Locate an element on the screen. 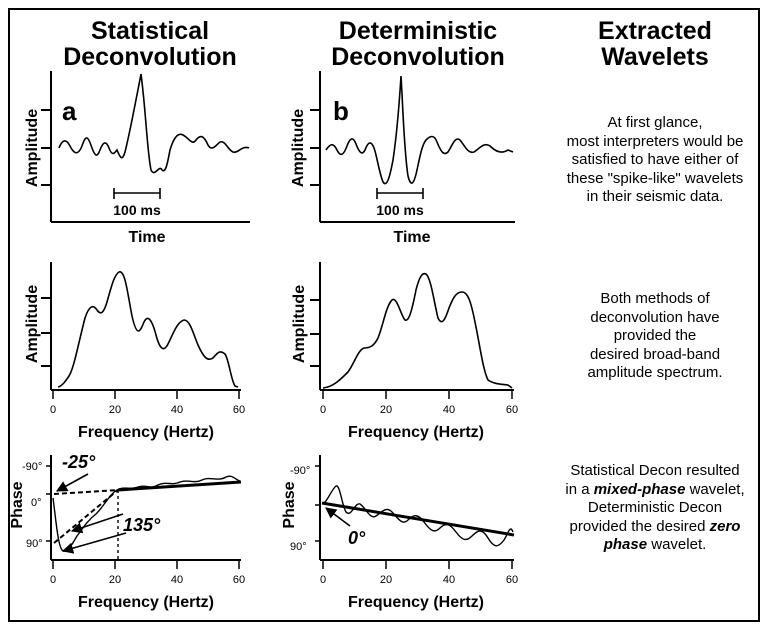 The height and width of the screenshot is (631, 769). emphasis-mixed-phase: mixed-phase is located at coordinates (639, 489).